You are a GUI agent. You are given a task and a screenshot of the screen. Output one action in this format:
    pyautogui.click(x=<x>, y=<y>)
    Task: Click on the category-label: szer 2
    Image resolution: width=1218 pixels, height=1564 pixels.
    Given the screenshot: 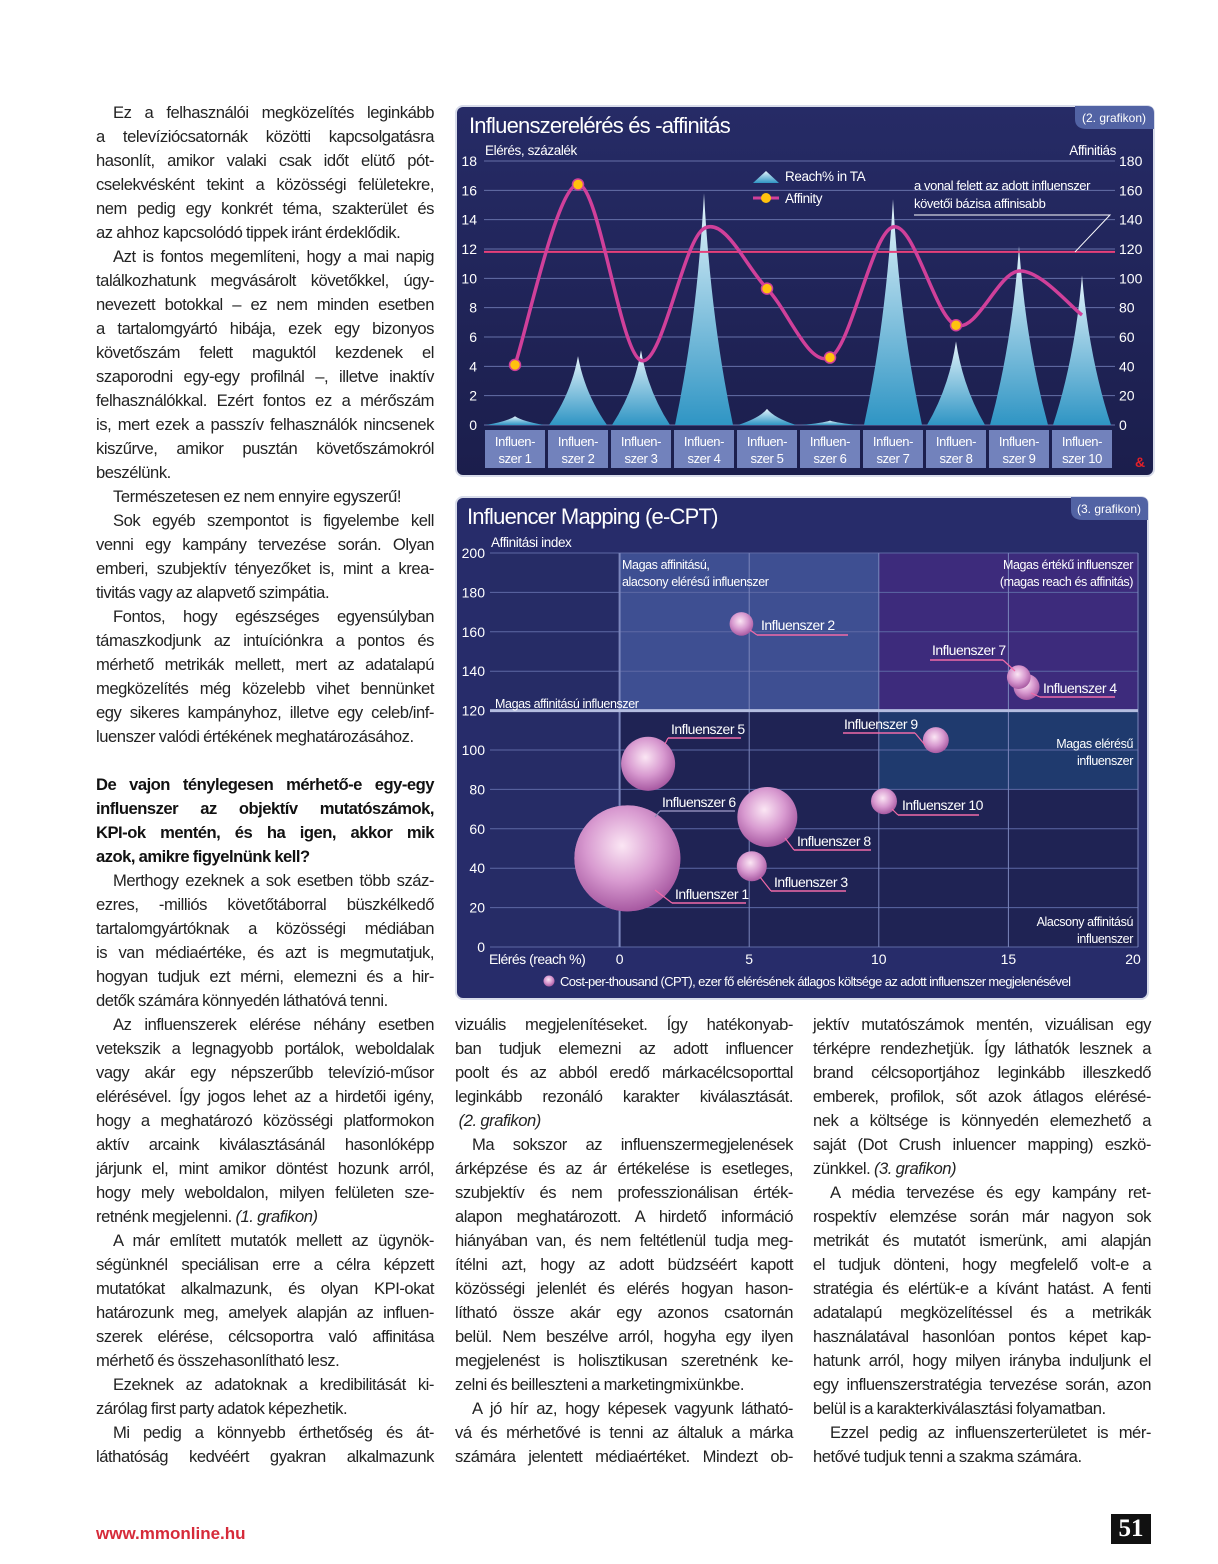 What is the action you would take?
    pyautogui.click(x=577, y=458)
    